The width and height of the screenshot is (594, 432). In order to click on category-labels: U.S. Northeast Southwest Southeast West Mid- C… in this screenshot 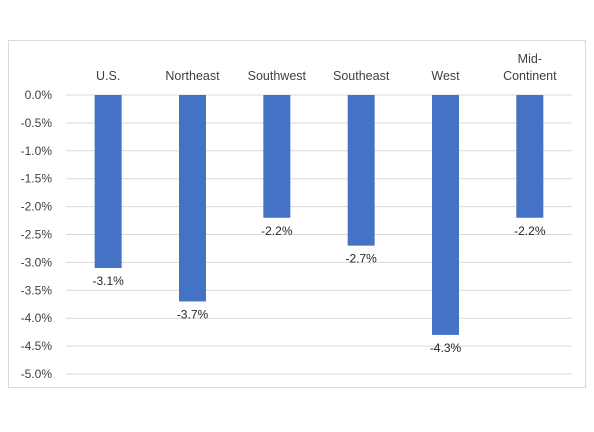, I will do `click(326, 67)`.